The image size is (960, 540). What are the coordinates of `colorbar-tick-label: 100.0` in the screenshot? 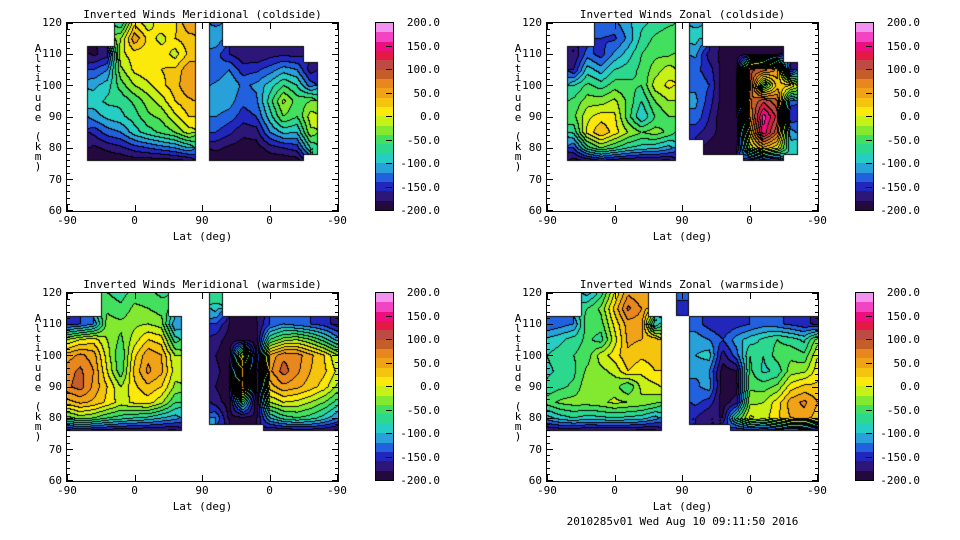 It's located at (423, 69).